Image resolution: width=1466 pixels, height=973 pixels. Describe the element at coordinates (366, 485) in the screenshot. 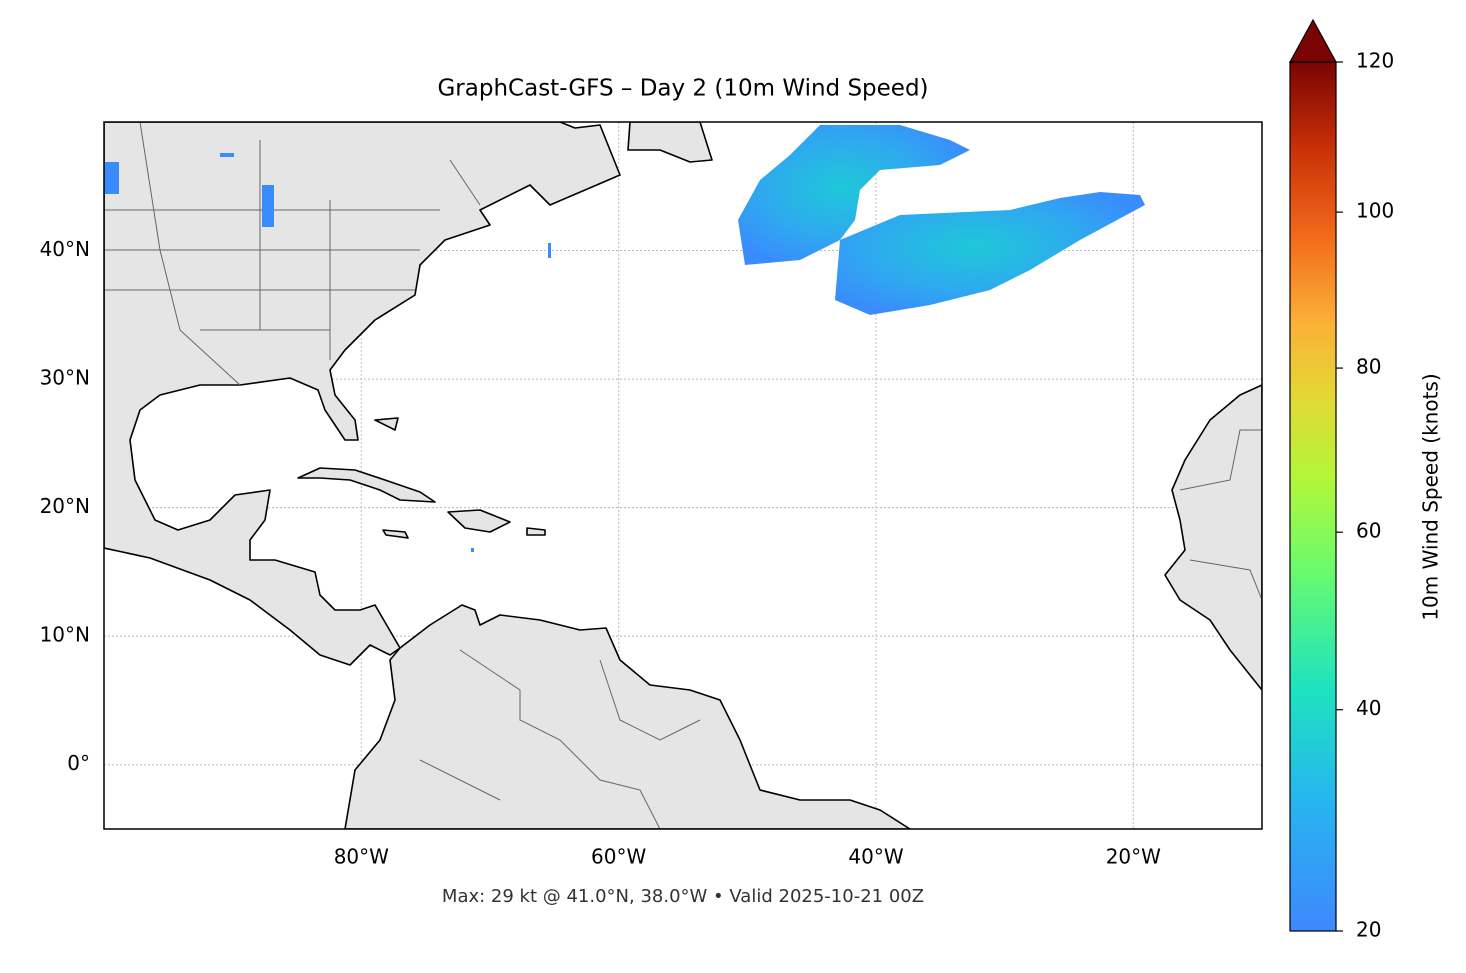

I see `cuba` at that location.